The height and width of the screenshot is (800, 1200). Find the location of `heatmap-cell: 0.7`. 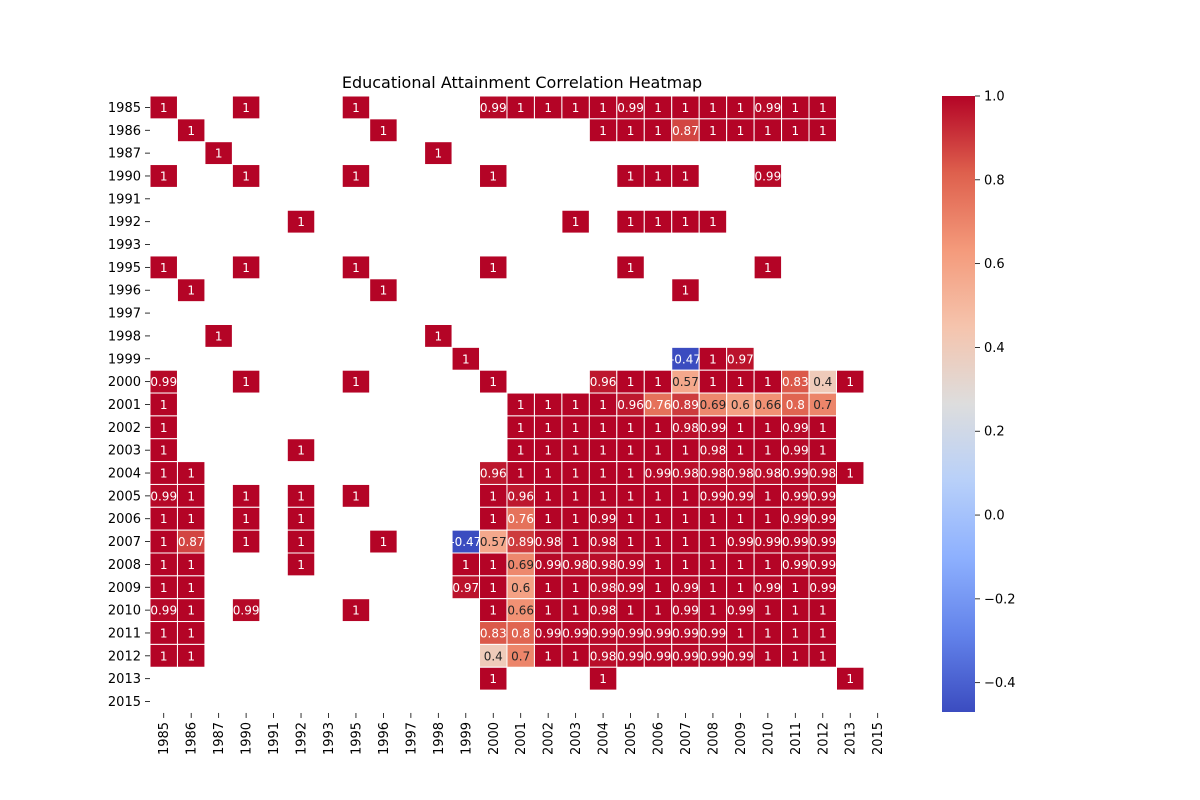

heatmap-cell: 0.7 is located at coordinates (822, 404).